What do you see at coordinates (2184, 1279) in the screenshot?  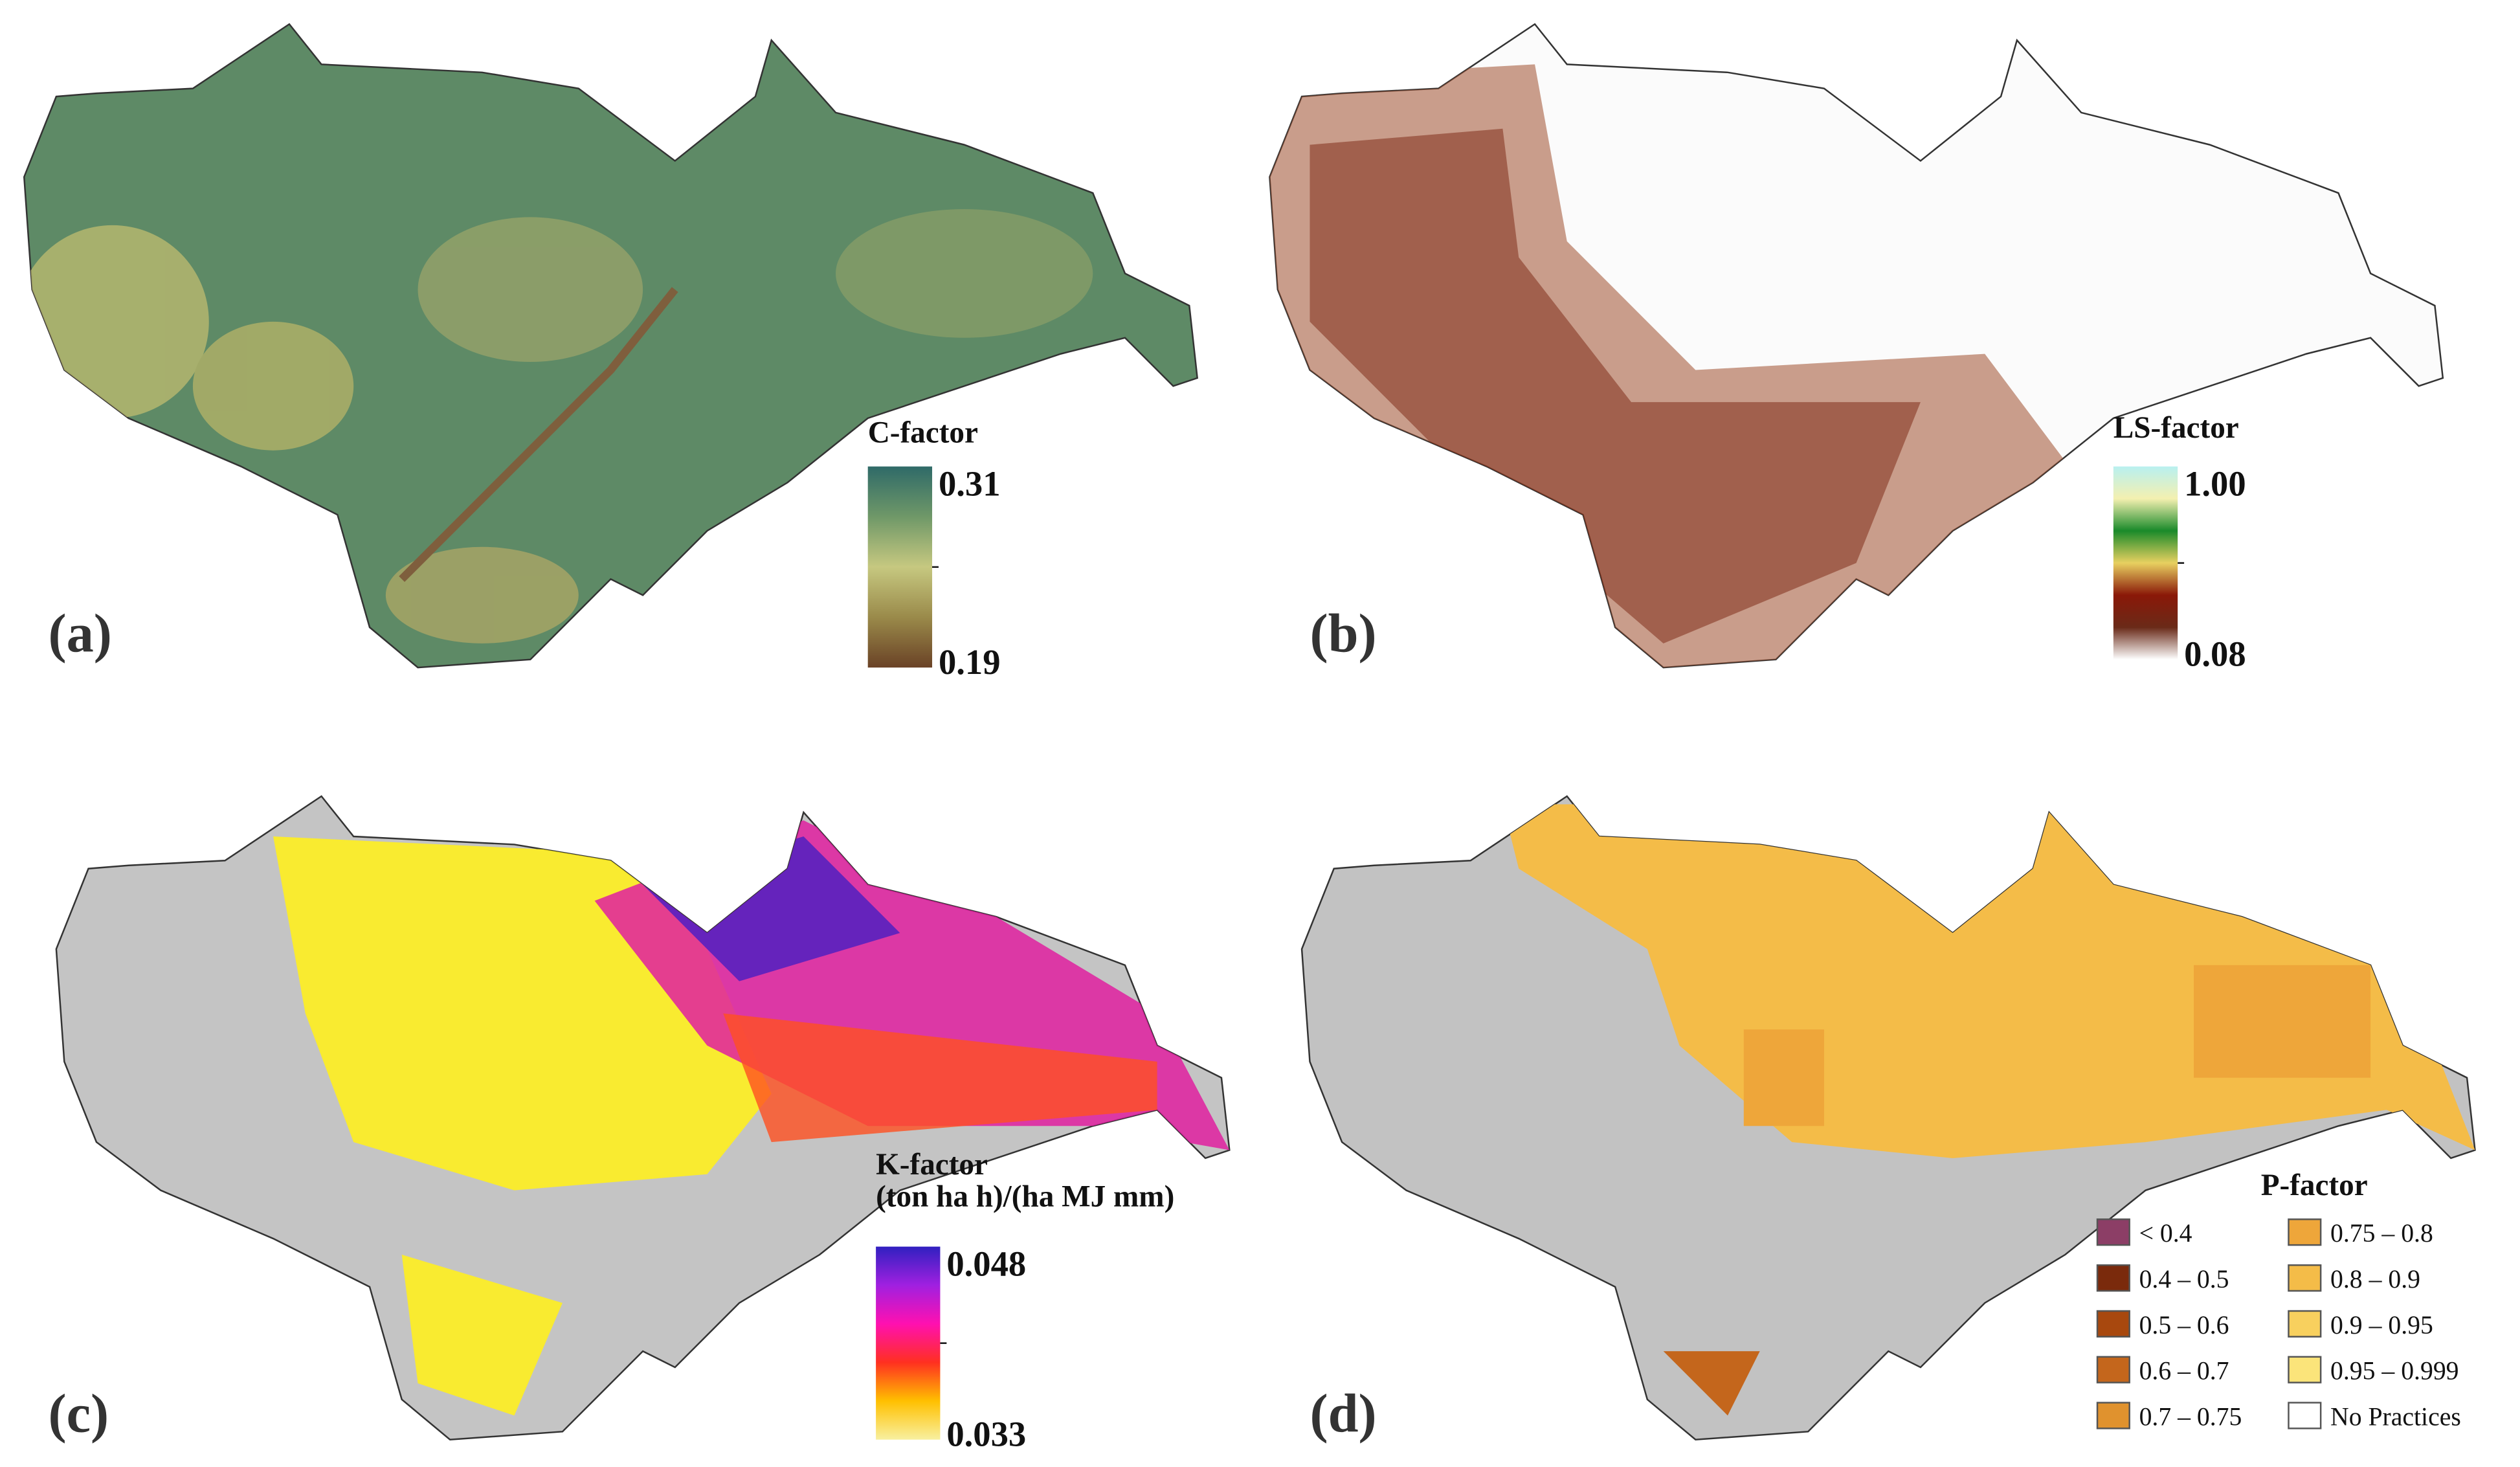 I see `legend-item: 0.4 – 0.5` at bounding box center [2184, 1279].